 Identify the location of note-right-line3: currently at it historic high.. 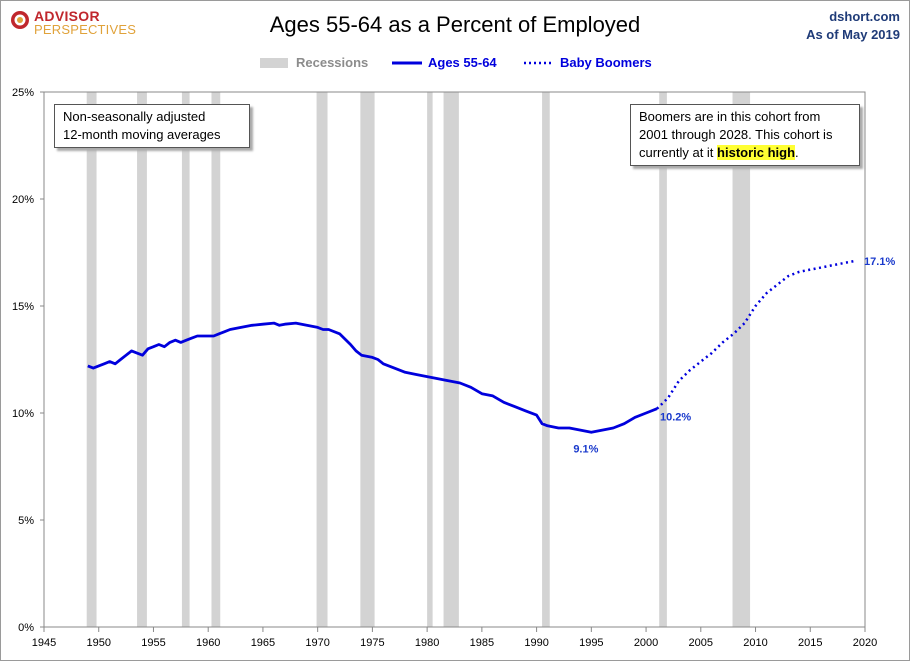
(745, 153).